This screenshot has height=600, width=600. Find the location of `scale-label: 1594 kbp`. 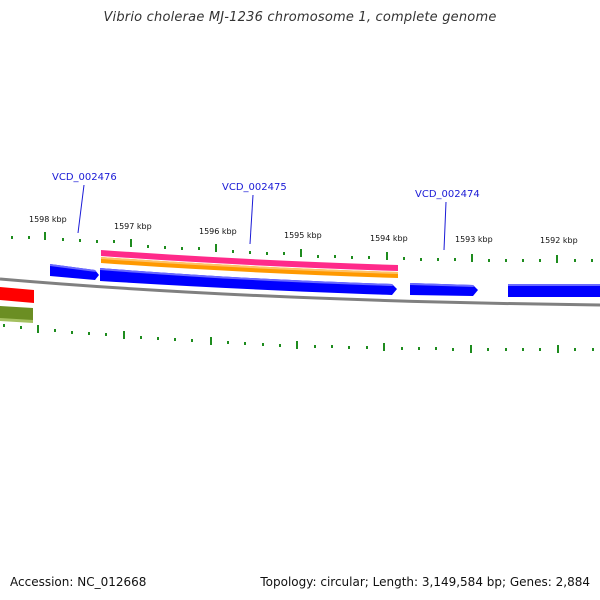

scale-label: 1594 kbp is located at coordinates (389, 238).